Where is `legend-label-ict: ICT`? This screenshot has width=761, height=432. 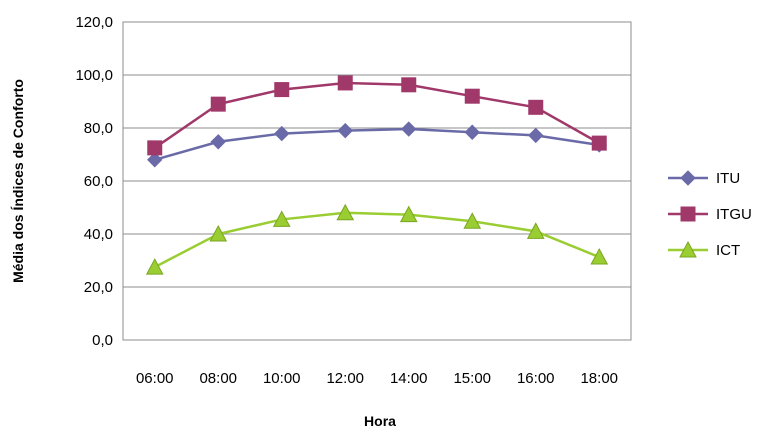
legend-label-ict: ICT is located at coordinates (728, 250).